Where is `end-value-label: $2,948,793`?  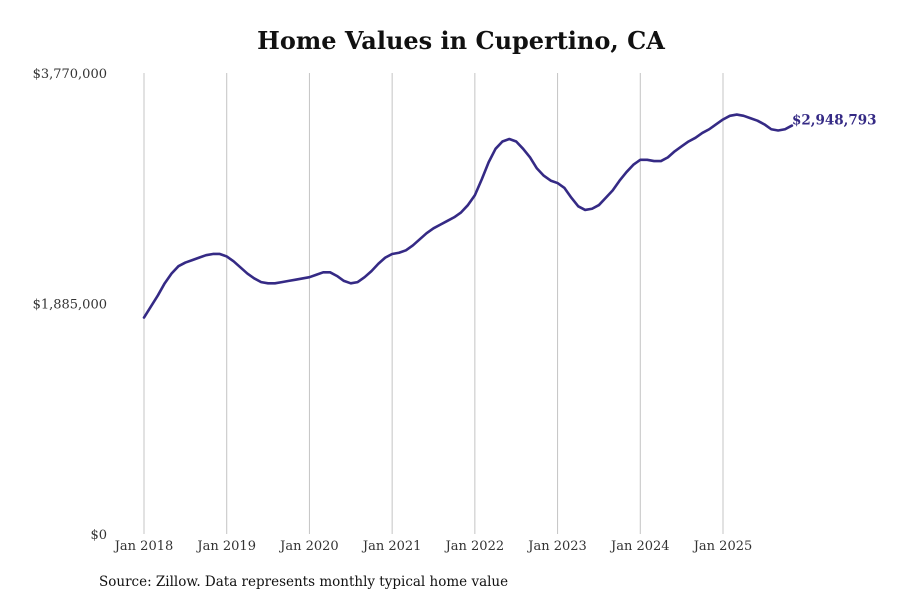
end-value-label: $2,948,793 is located at coordinates (834, 121).